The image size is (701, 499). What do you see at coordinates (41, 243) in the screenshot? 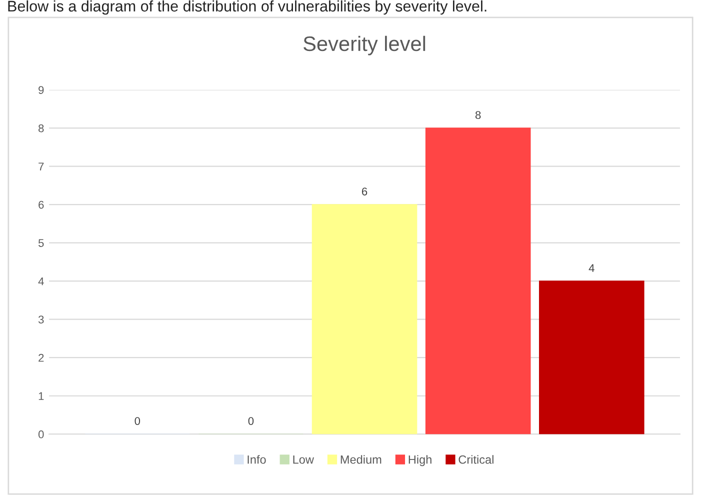
I see `y-tick-label: 5` at bounding box center [41, 243].